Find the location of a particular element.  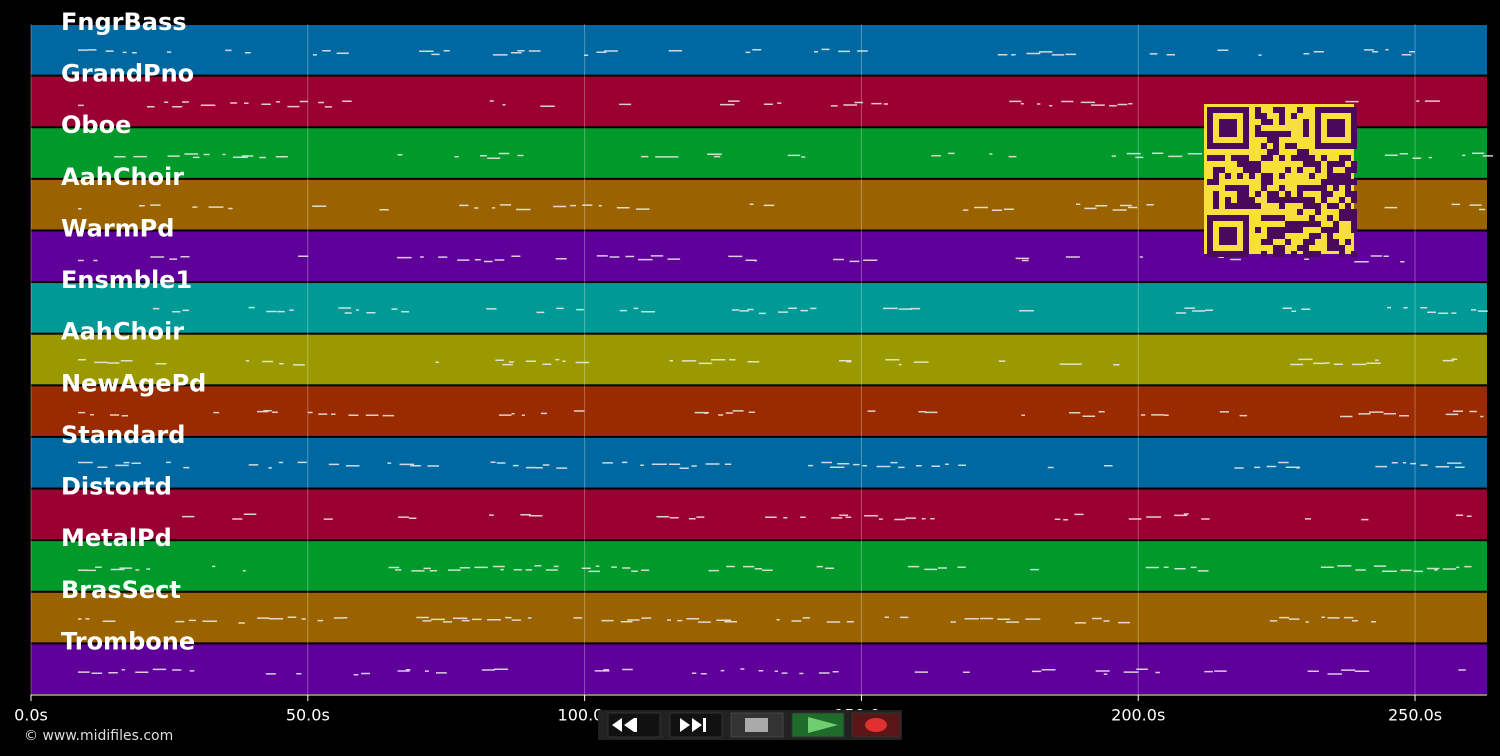

track-name: WarmPd is located at coordinates (117, 228).